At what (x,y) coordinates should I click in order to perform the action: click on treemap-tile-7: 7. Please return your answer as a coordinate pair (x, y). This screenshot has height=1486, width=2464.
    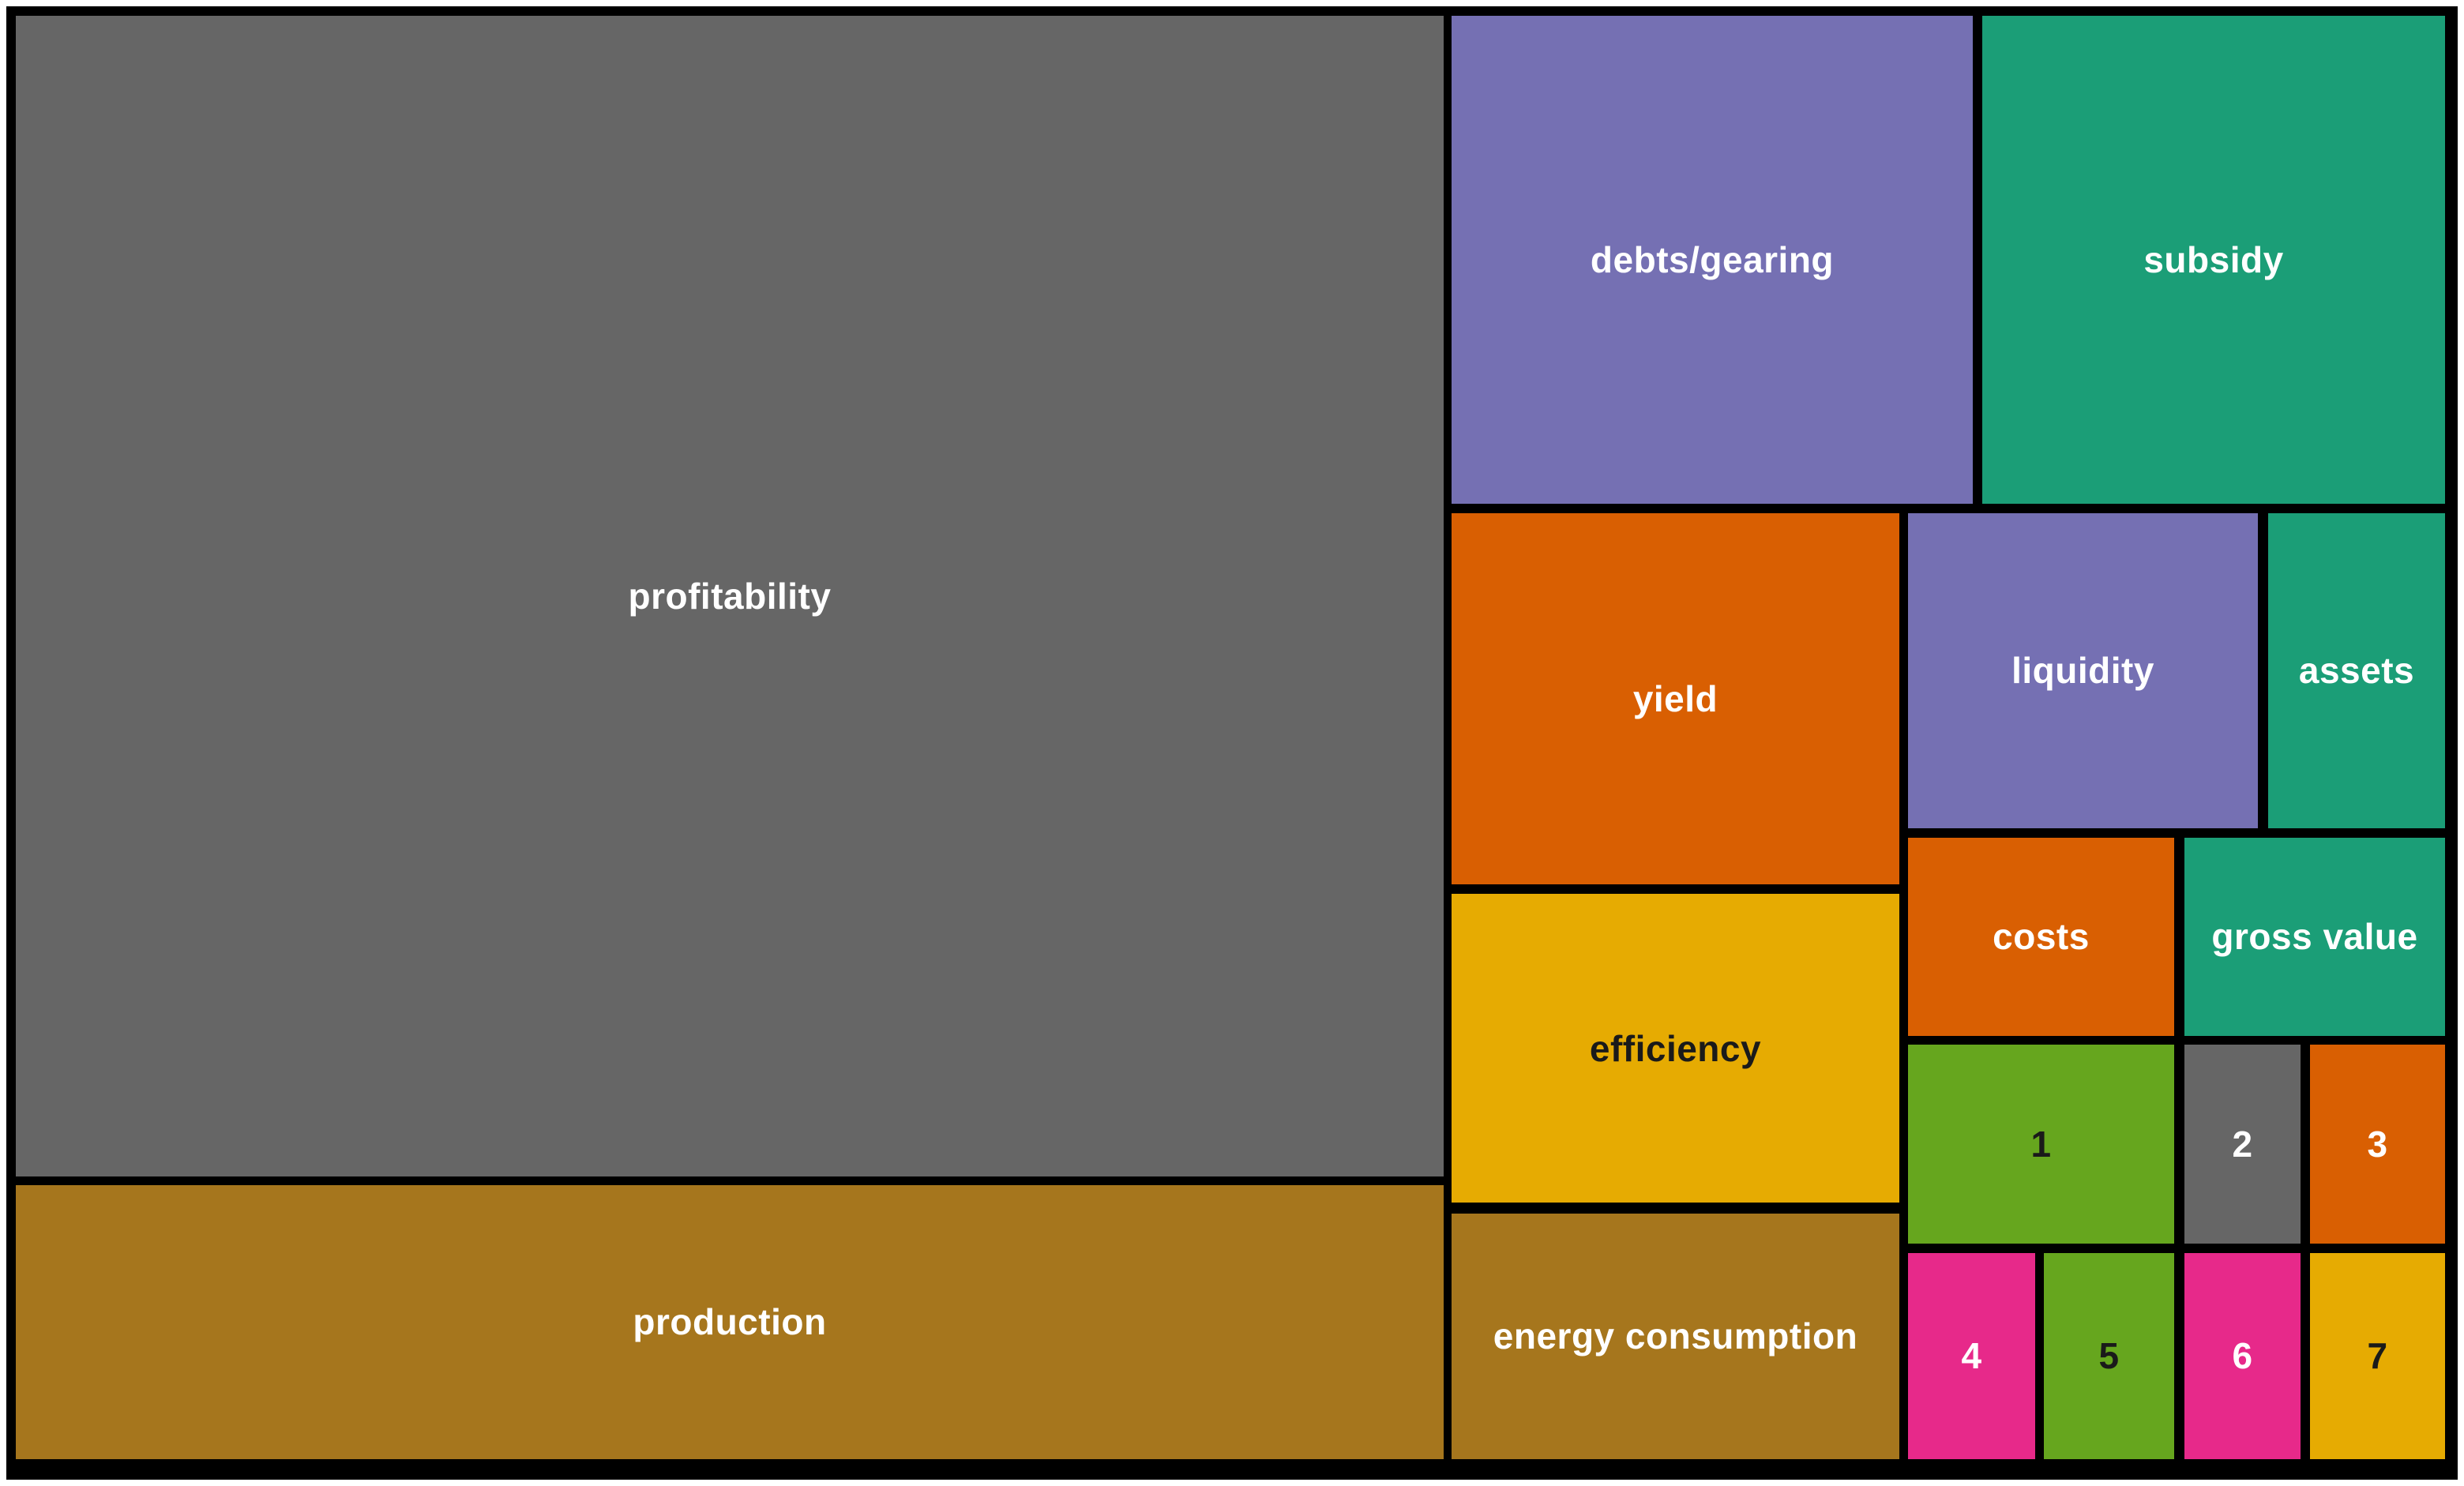
    Looking at the image, I should click on (2377, 1355).